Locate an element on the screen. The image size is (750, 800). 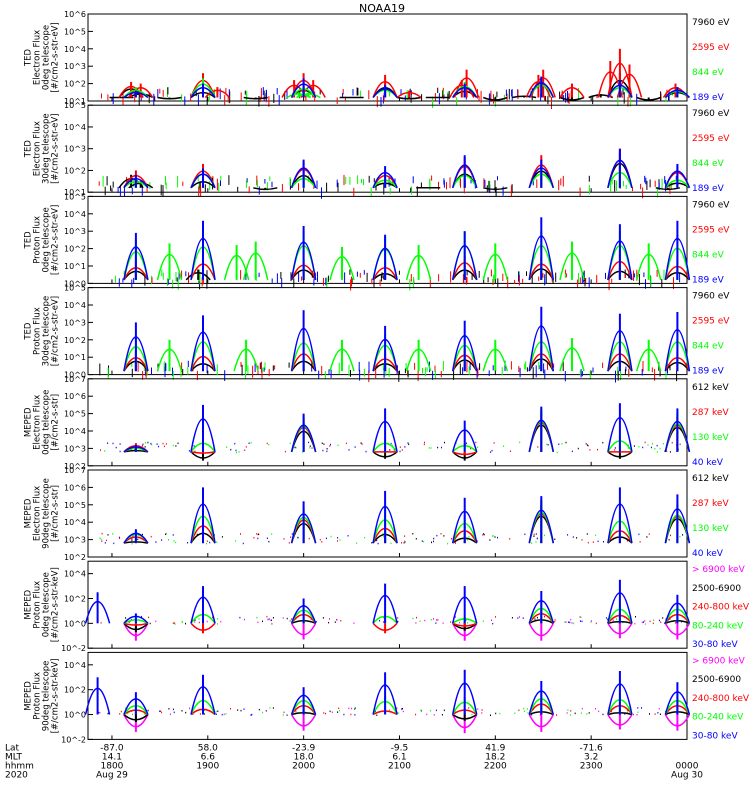
y-axis-label-line: [#/cm2-s-str-eV] is located at coordinates (56, 331).